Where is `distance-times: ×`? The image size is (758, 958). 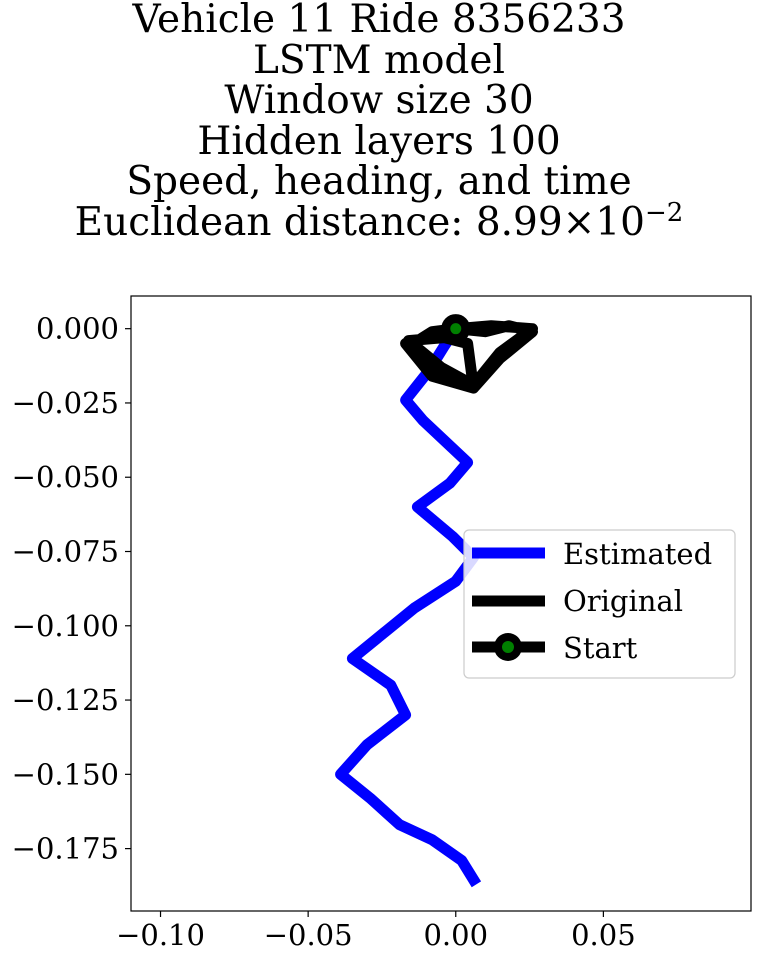
distance-times: × is located at coordinates (579, 222).